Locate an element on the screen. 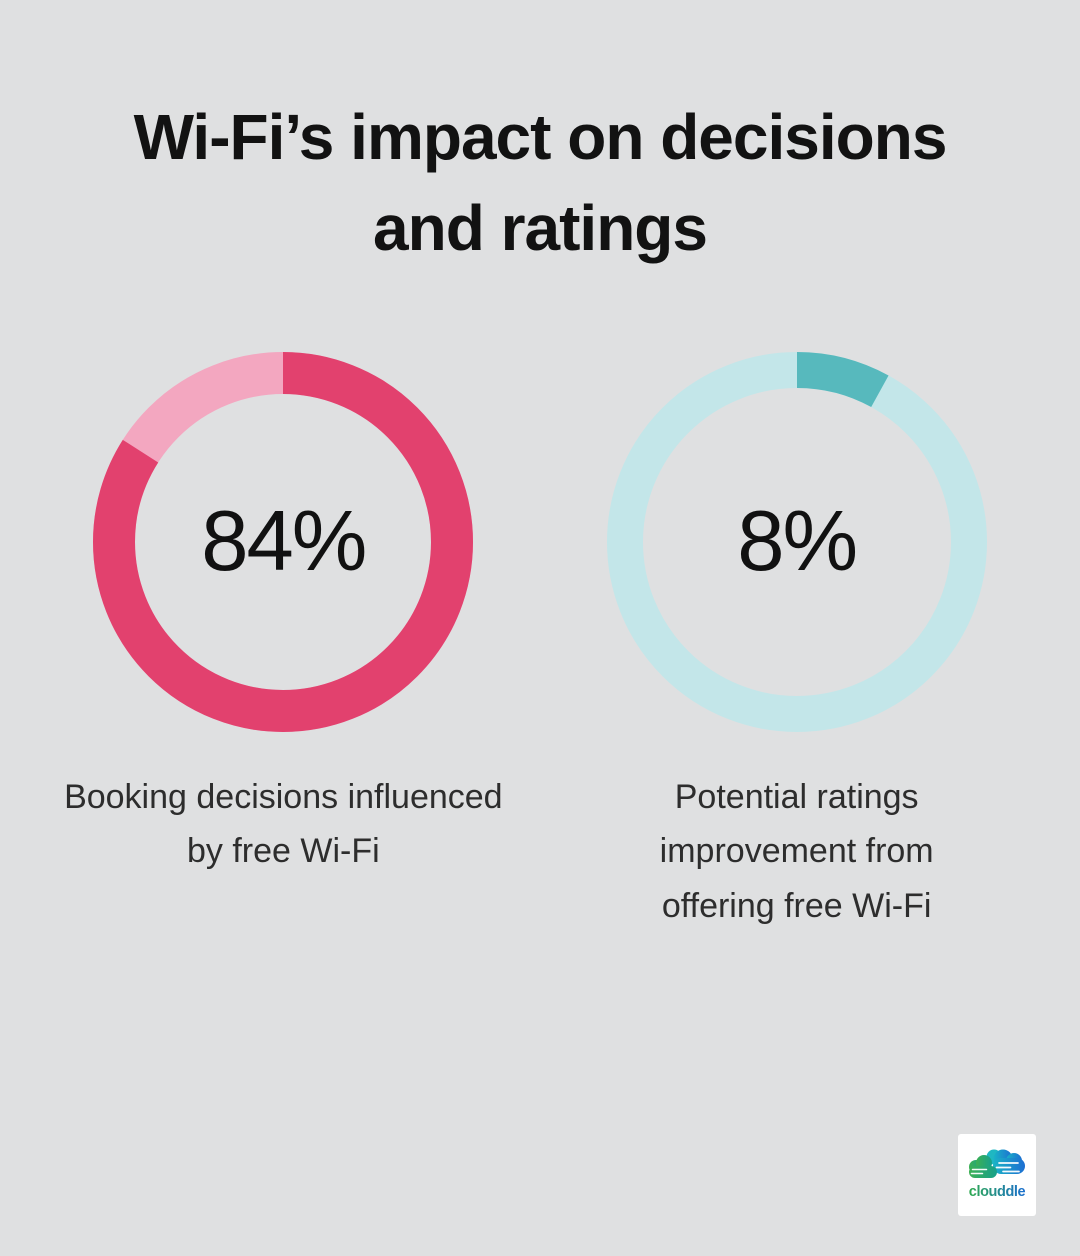  donut-ring-ratings is located at coordinates (796, 541).